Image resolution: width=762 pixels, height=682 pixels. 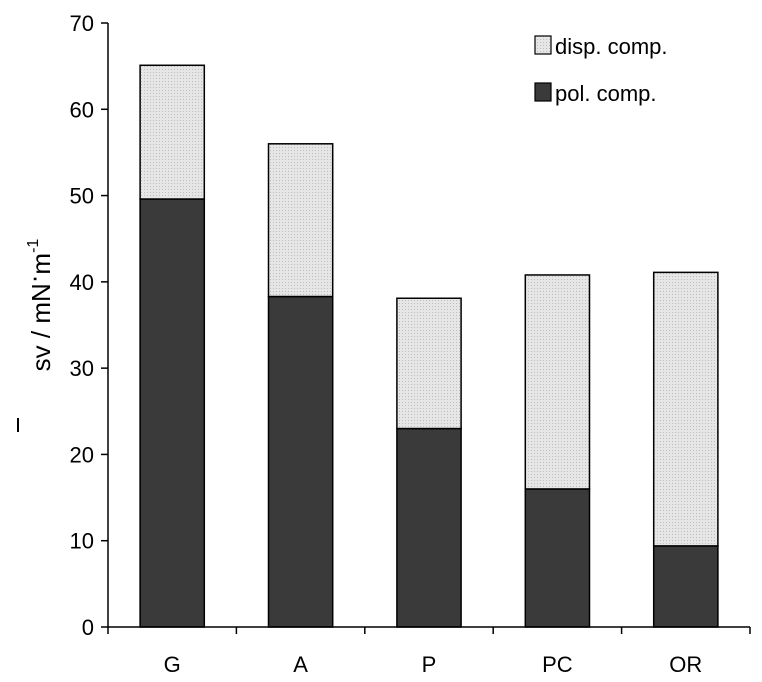 What do you see at coordinates (172, 413) in the screenshot?
I see `bar-pol-g` at bounding box center [172, 413].